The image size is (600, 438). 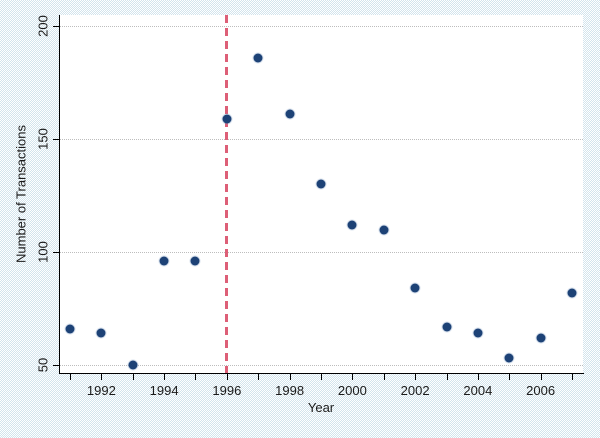 I want to click on data-point-2001, so click(x=384, y=230).